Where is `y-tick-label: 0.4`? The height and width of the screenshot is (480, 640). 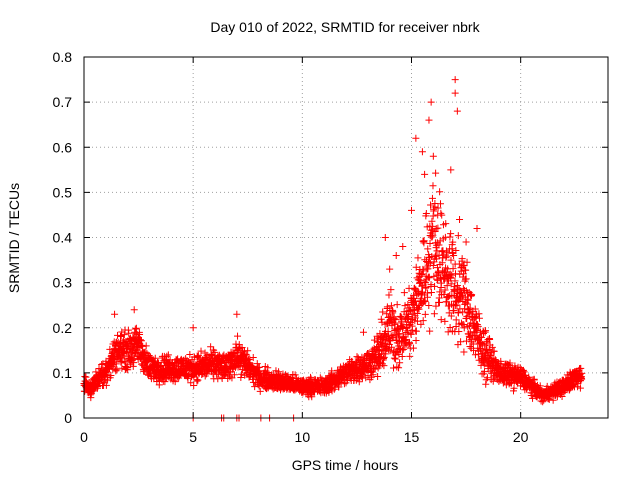
y-tick-label: 0.4 is located at coordinates (63, 238).